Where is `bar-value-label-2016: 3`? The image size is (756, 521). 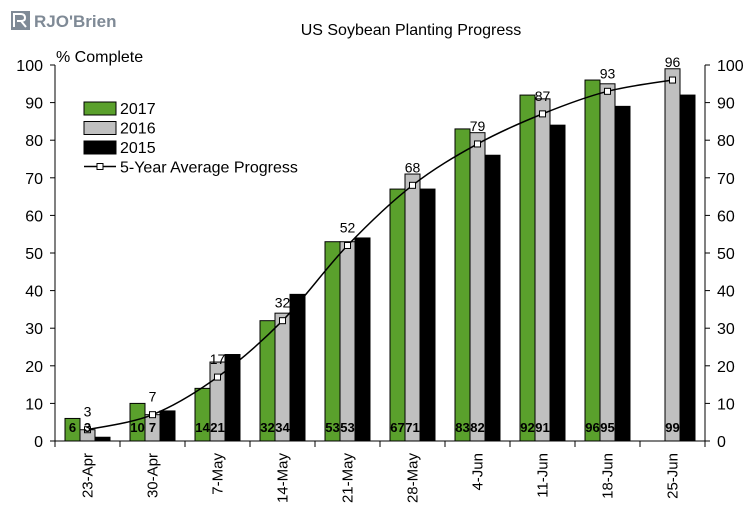 bar-value-label-2016: 3 is located at coordinates (87, 427).